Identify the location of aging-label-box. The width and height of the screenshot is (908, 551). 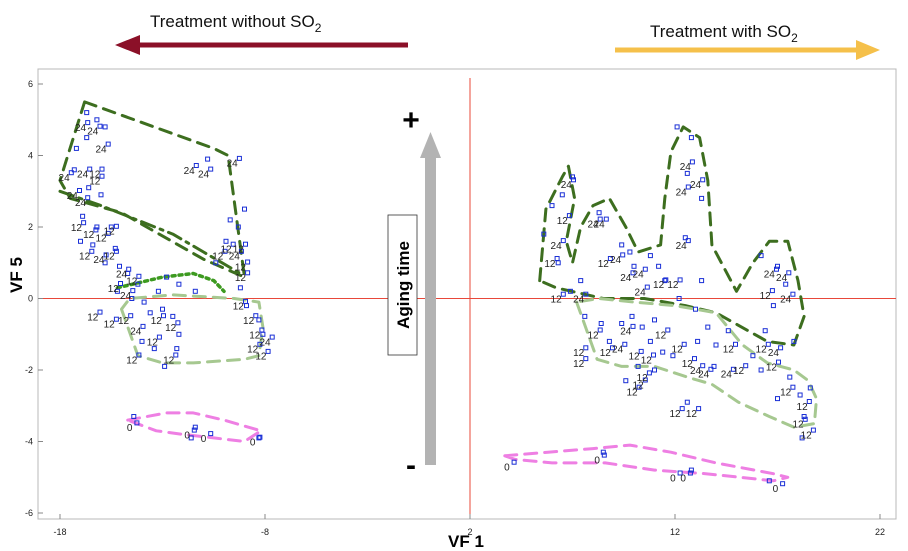
(402, 285).